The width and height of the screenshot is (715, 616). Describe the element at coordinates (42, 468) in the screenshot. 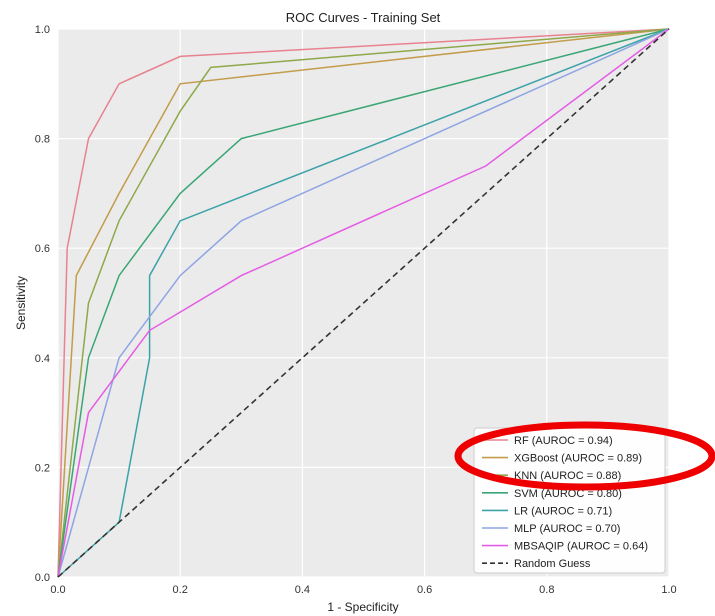

I see `y-tick-label: 0.2` at that location.